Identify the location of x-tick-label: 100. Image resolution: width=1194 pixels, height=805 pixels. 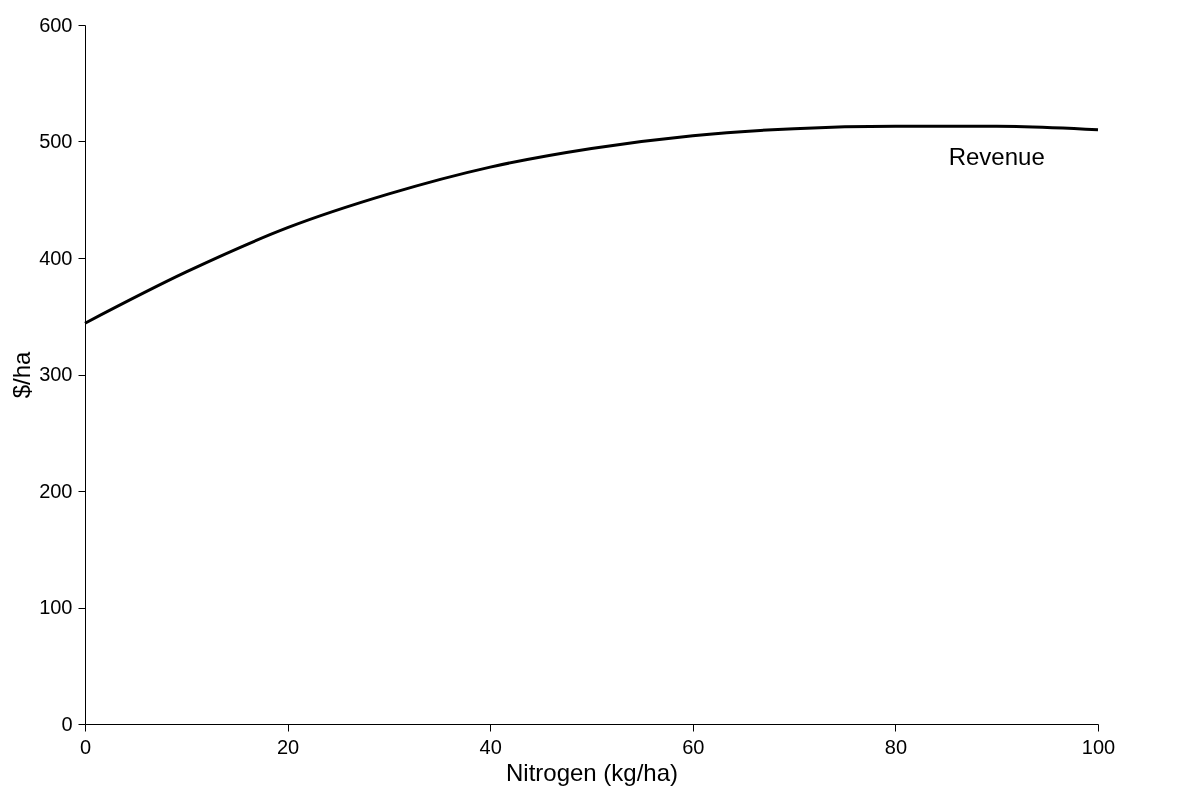
(1098, 746).